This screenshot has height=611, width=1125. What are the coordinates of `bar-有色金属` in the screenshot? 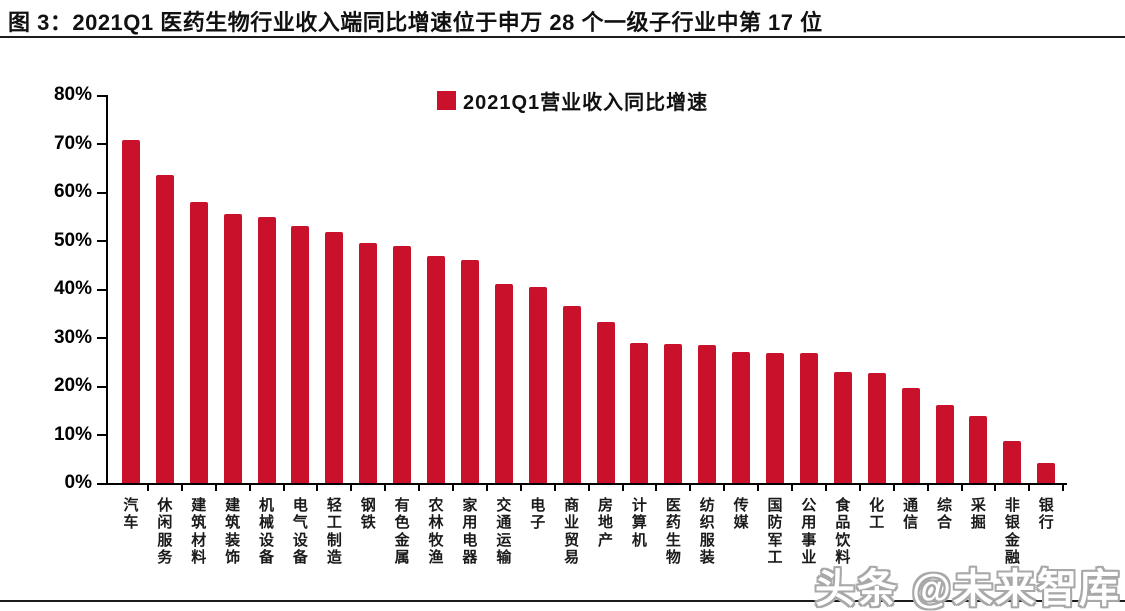 It's located at (402, 364).